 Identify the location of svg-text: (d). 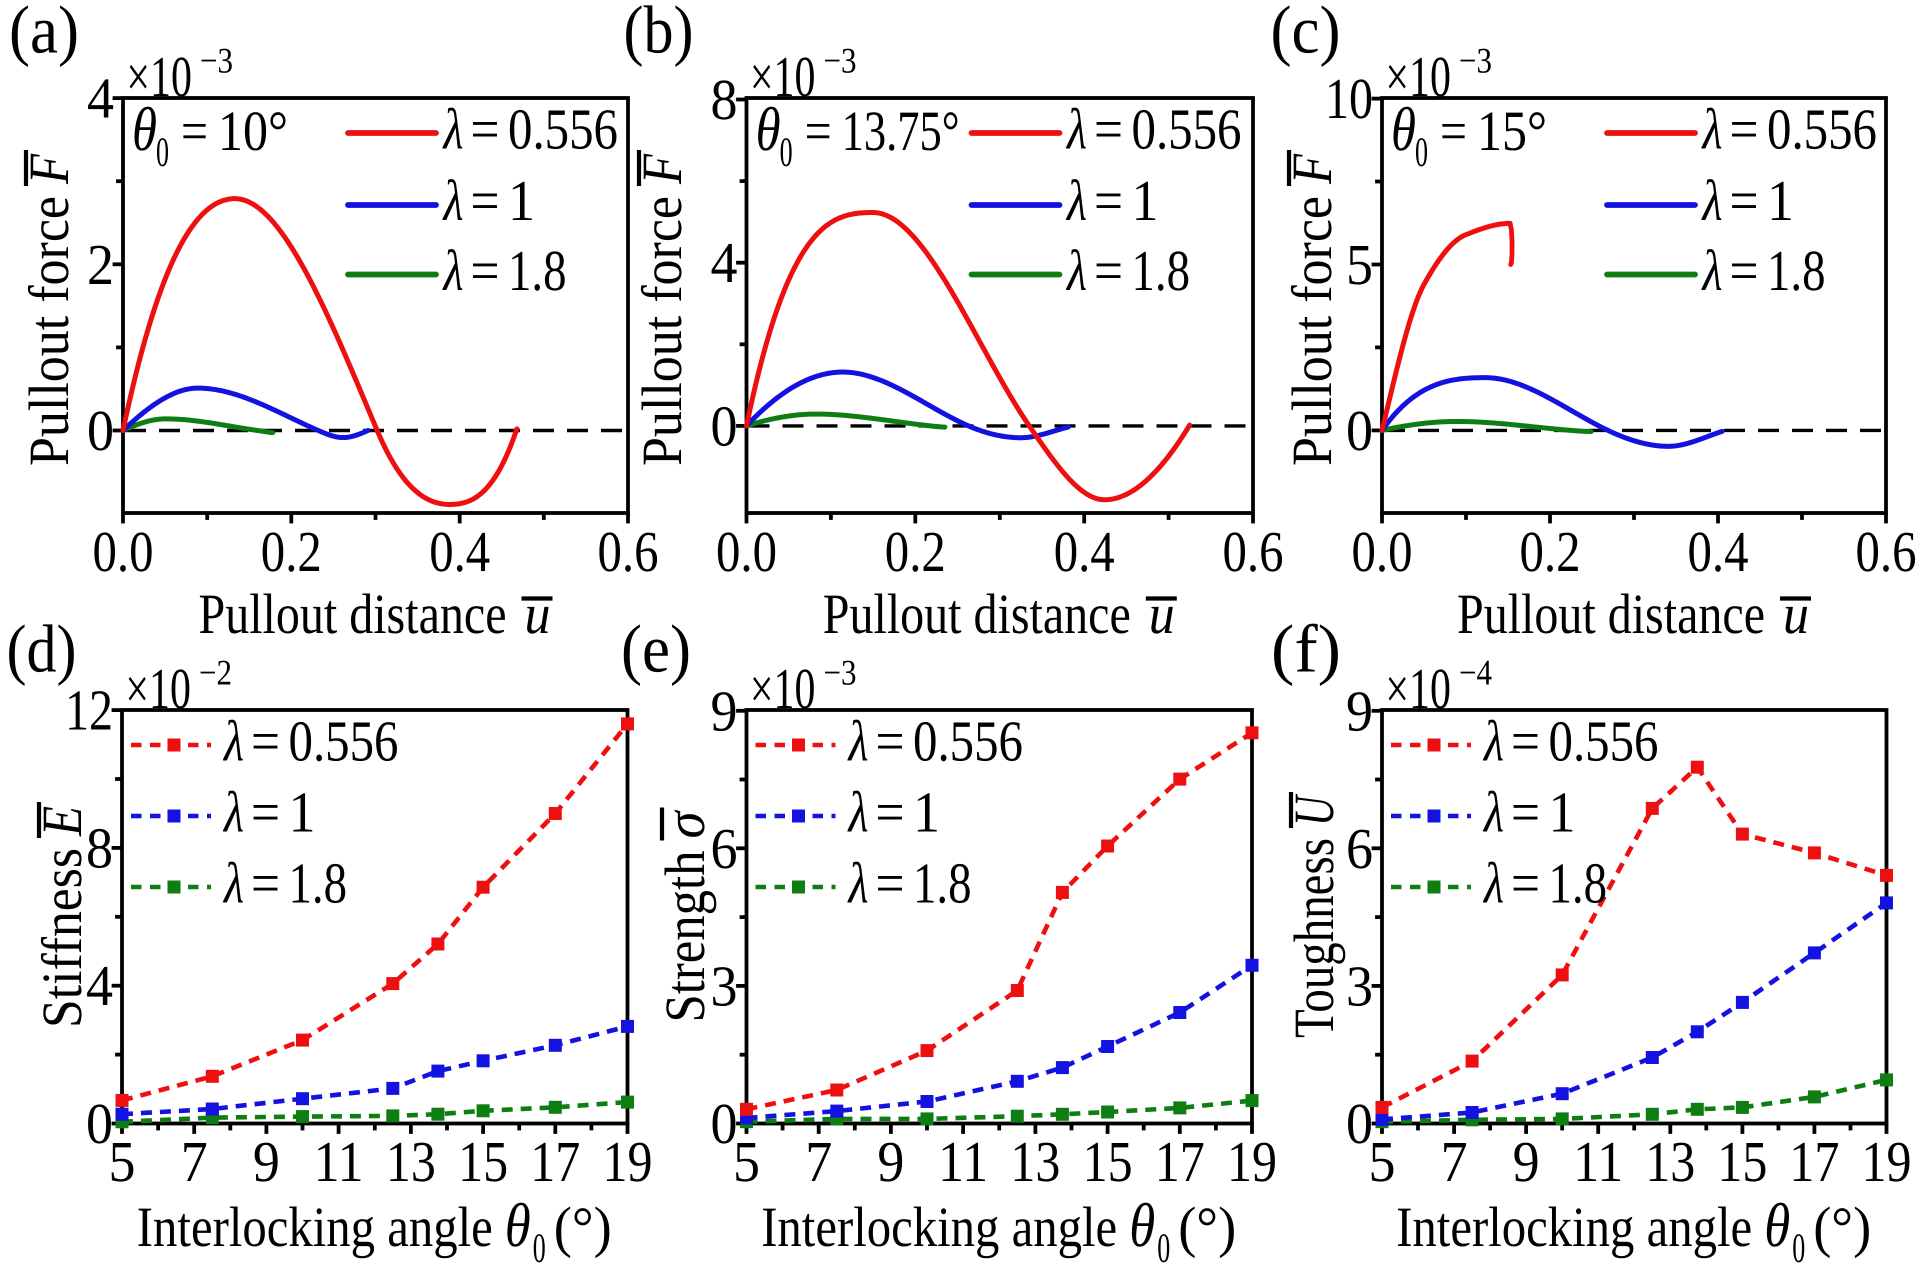
(42, 649).